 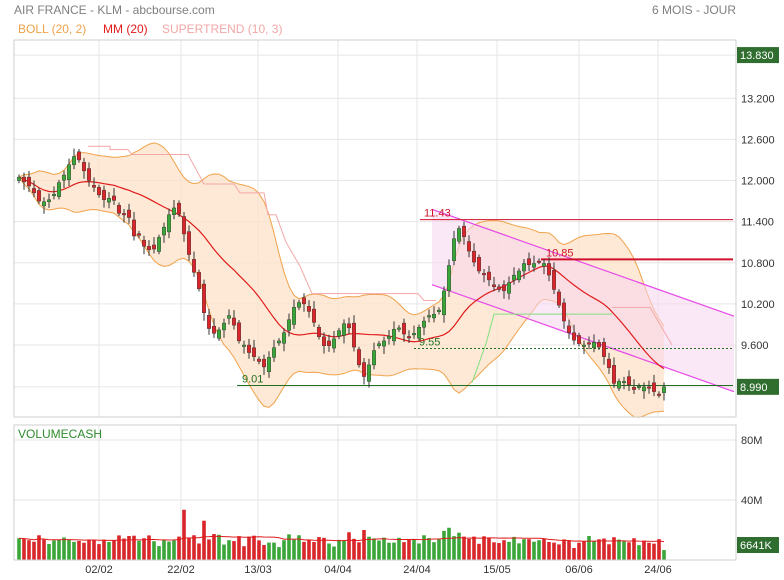 I want to click on price-axis-label: 10.800, so click(x=758, y=264).